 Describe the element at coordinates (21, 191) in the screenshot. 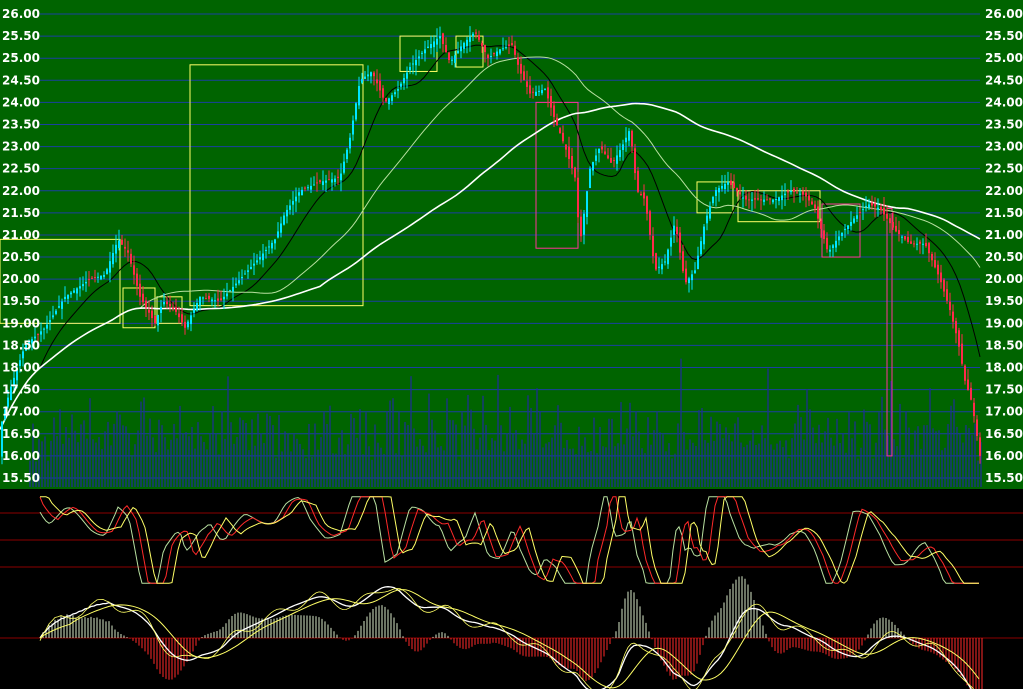

I see `y-tick-label-left: 22.00` at that location.